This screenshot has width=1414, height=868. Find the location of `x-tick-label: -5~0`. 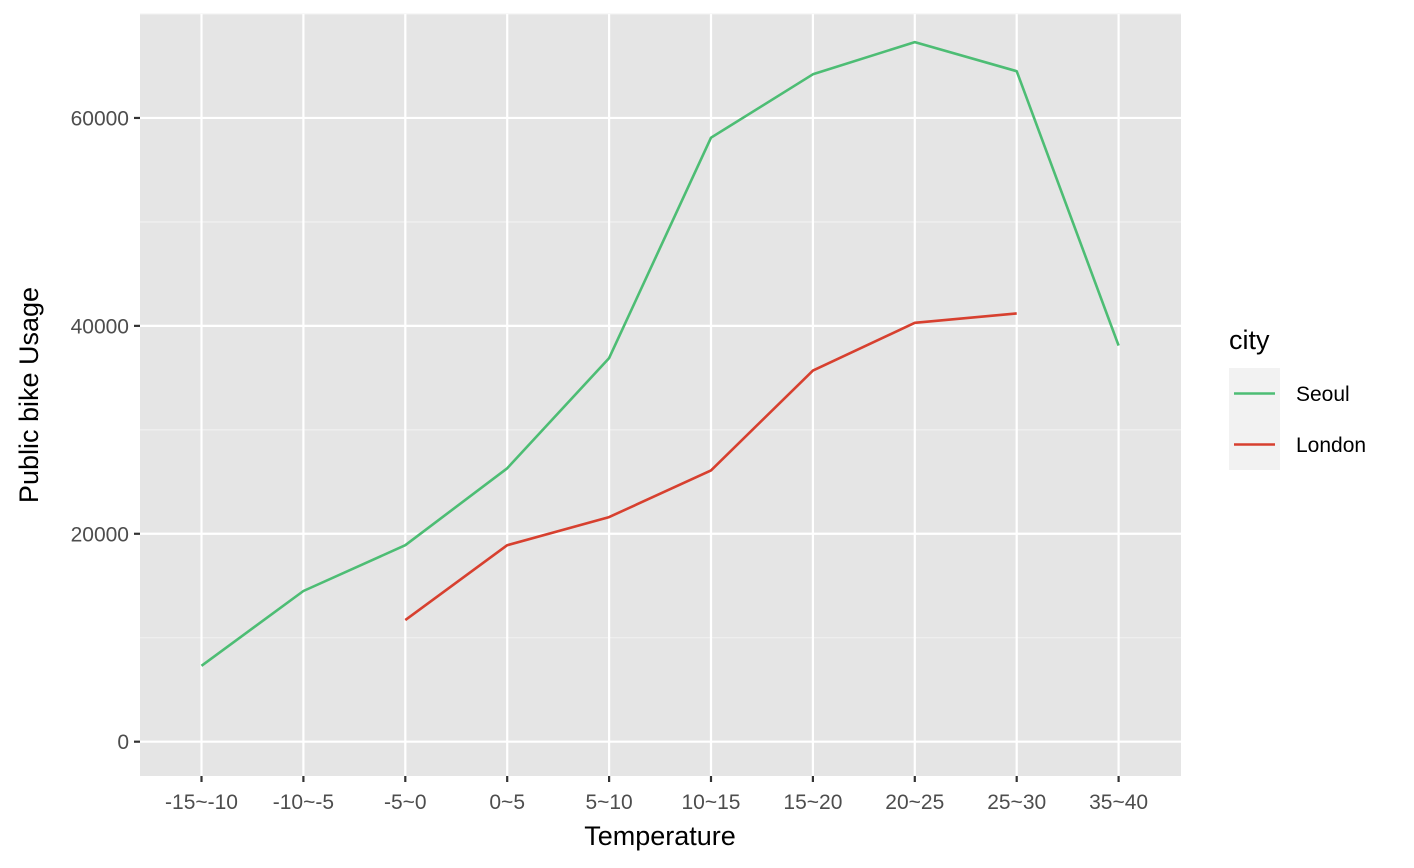

x-tick-label: -5~0 is located at coordinates (405, 802).